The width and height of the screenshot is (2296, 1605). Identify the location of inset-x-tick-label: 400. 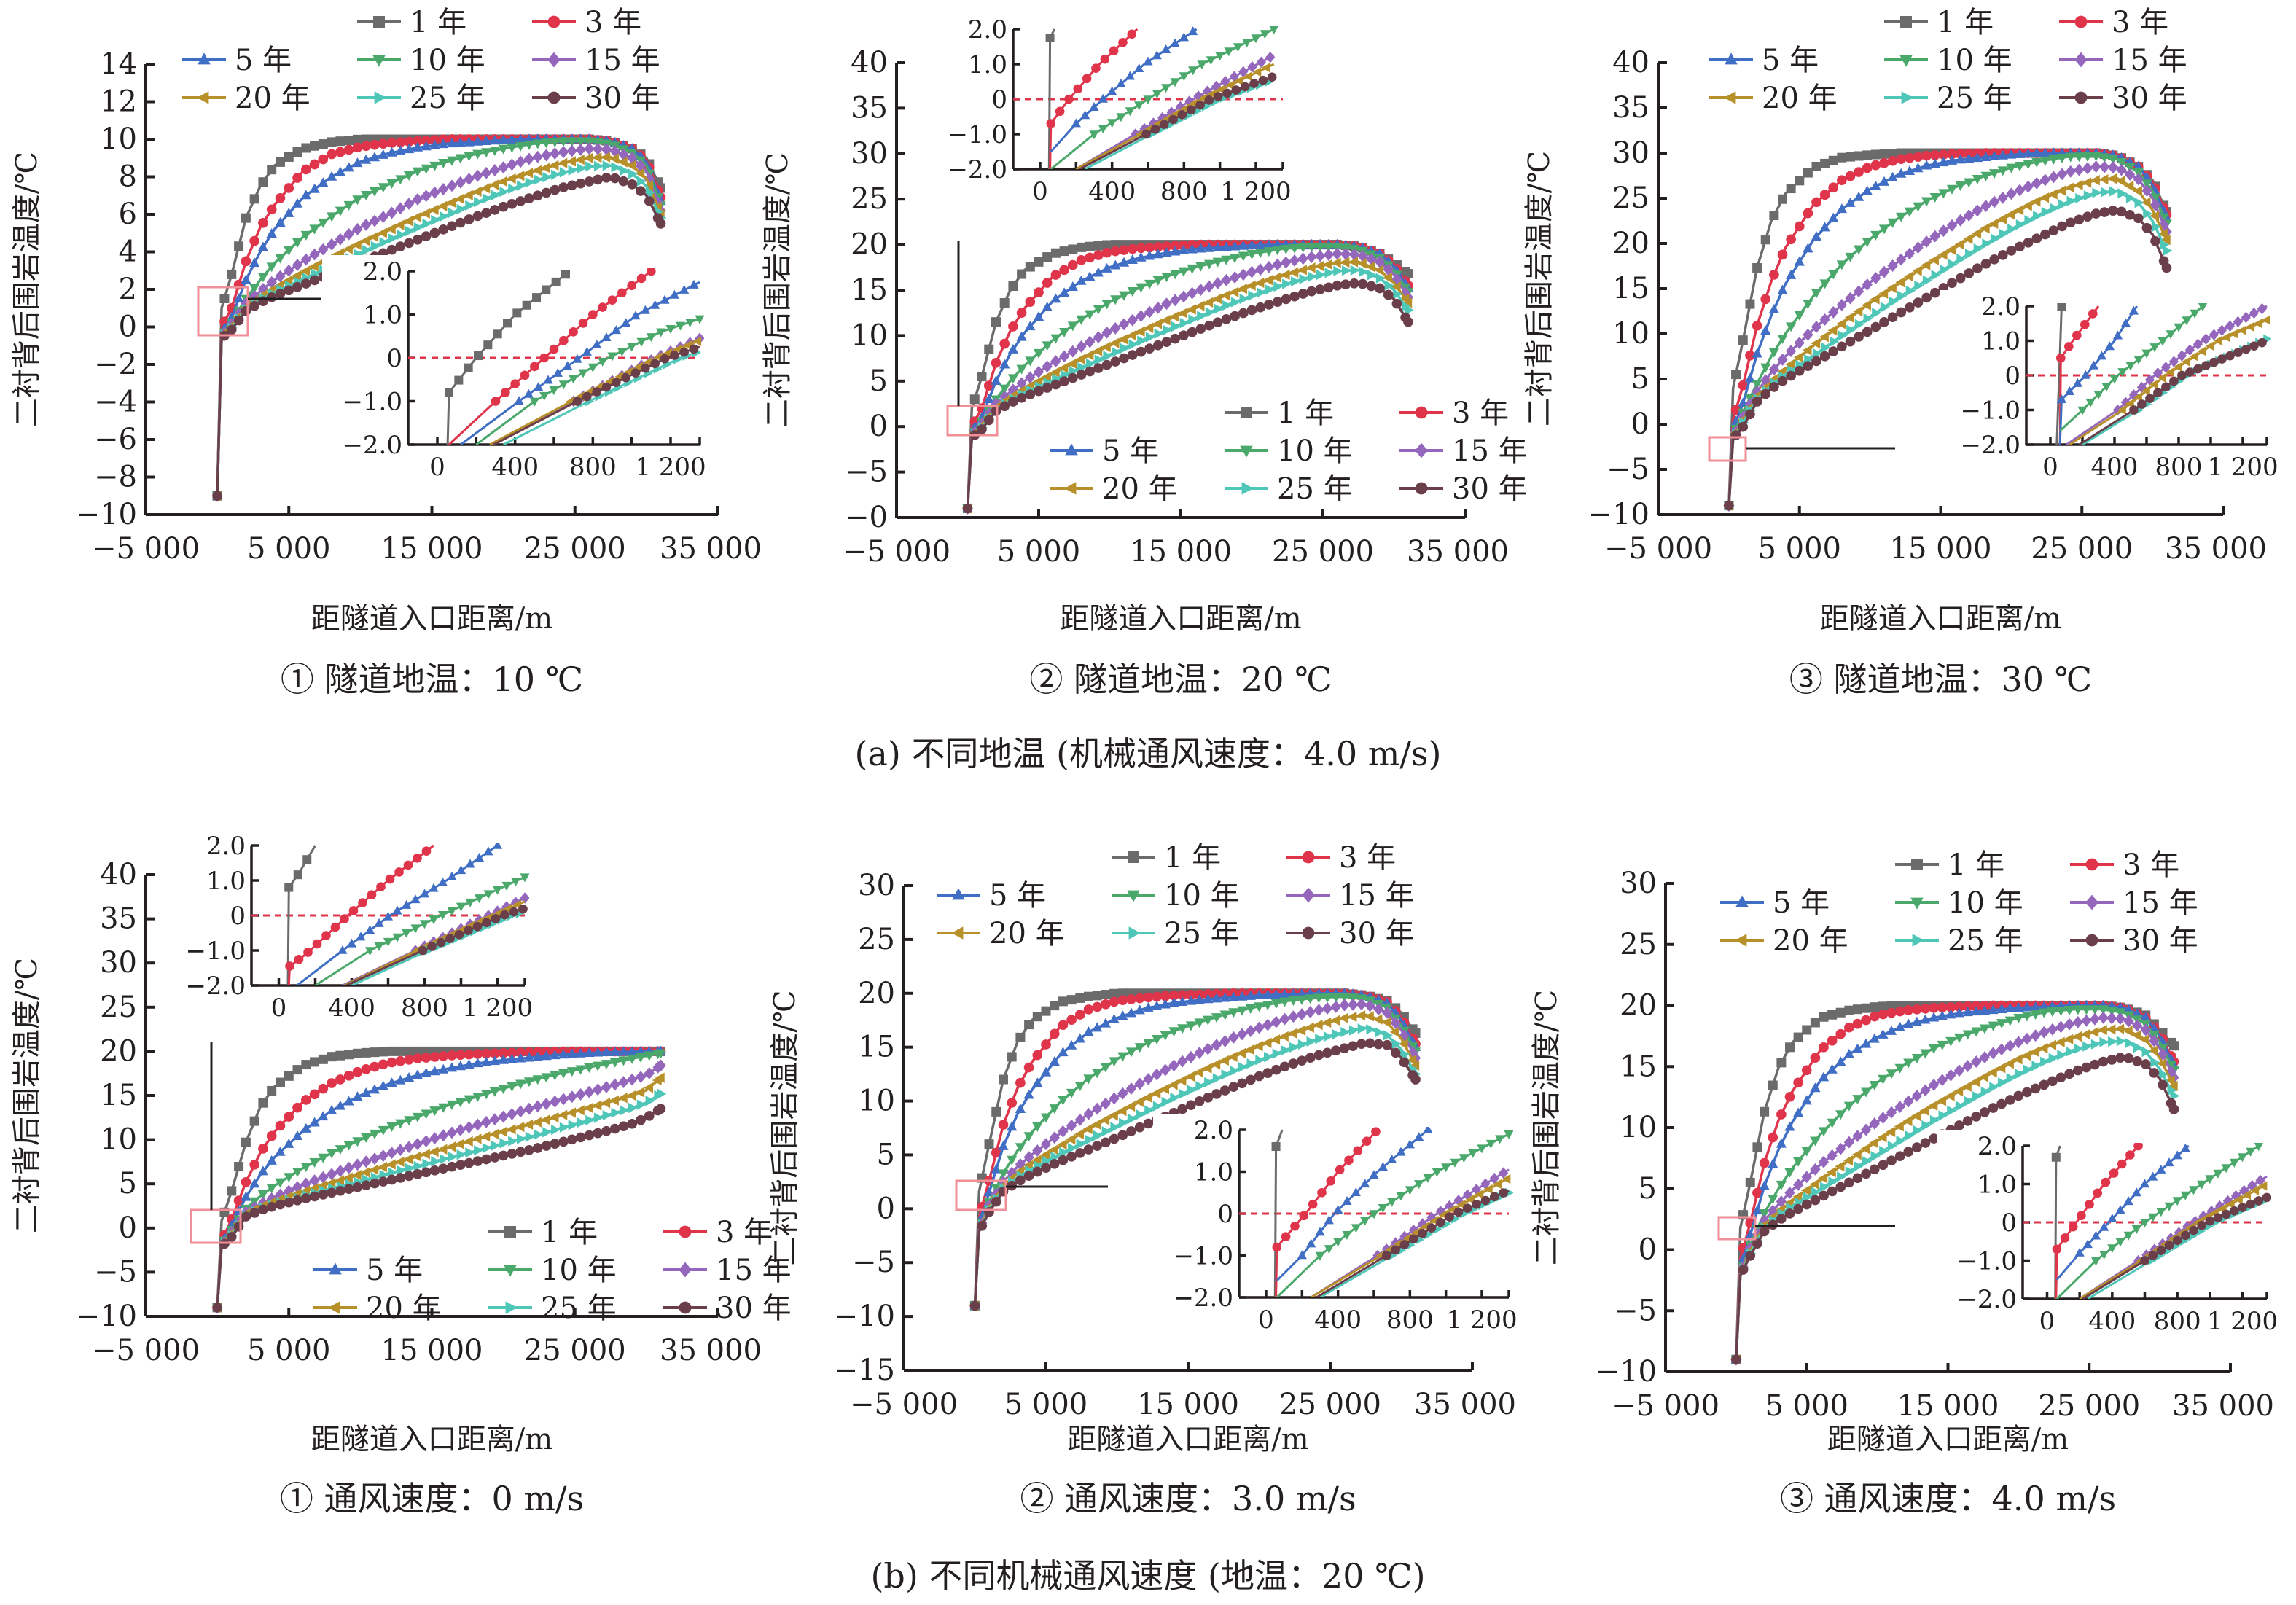
(515, 468).